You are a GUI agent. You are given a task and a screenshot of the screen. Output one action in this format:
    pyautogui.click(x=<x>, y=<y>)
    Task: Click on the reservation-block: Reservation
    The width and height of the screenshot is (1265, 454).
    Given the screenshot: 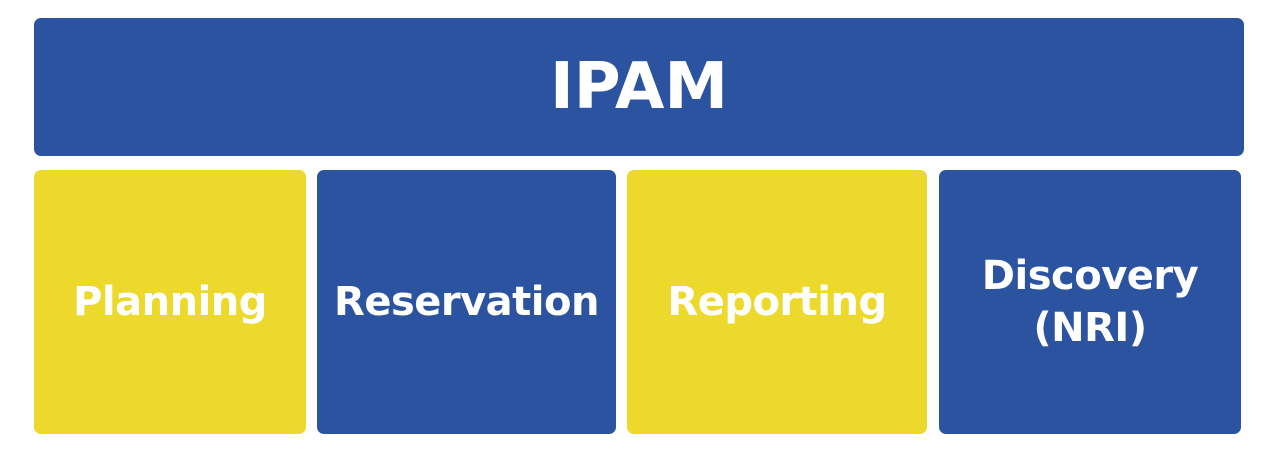 What is the action you would take?
    pyautogui.click(x=466, y=302)
    